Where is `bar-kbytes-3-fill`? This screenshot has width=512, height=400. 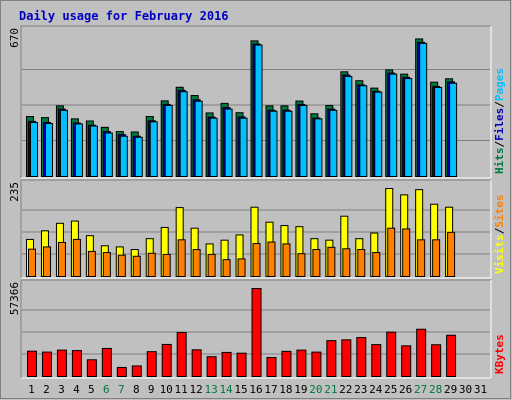 bar-kbytes-3-fill is located at coordinates (61, 363).